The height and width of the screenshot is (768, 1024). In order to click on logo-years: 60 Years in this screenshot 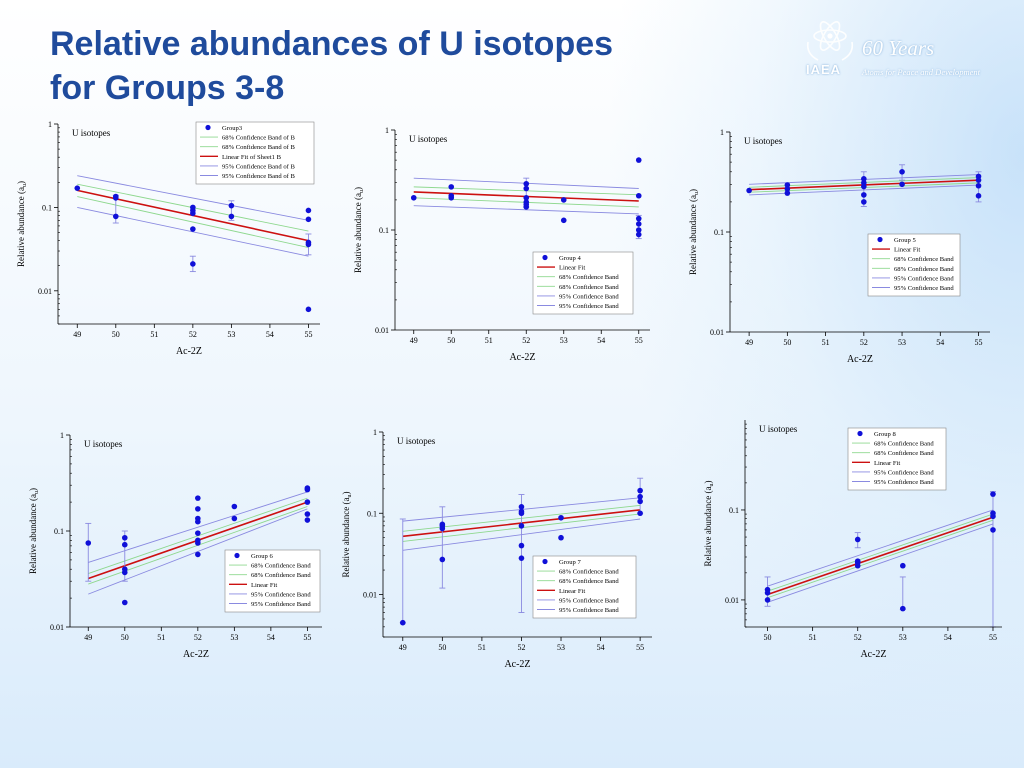, I will do `click(898, 48)`.